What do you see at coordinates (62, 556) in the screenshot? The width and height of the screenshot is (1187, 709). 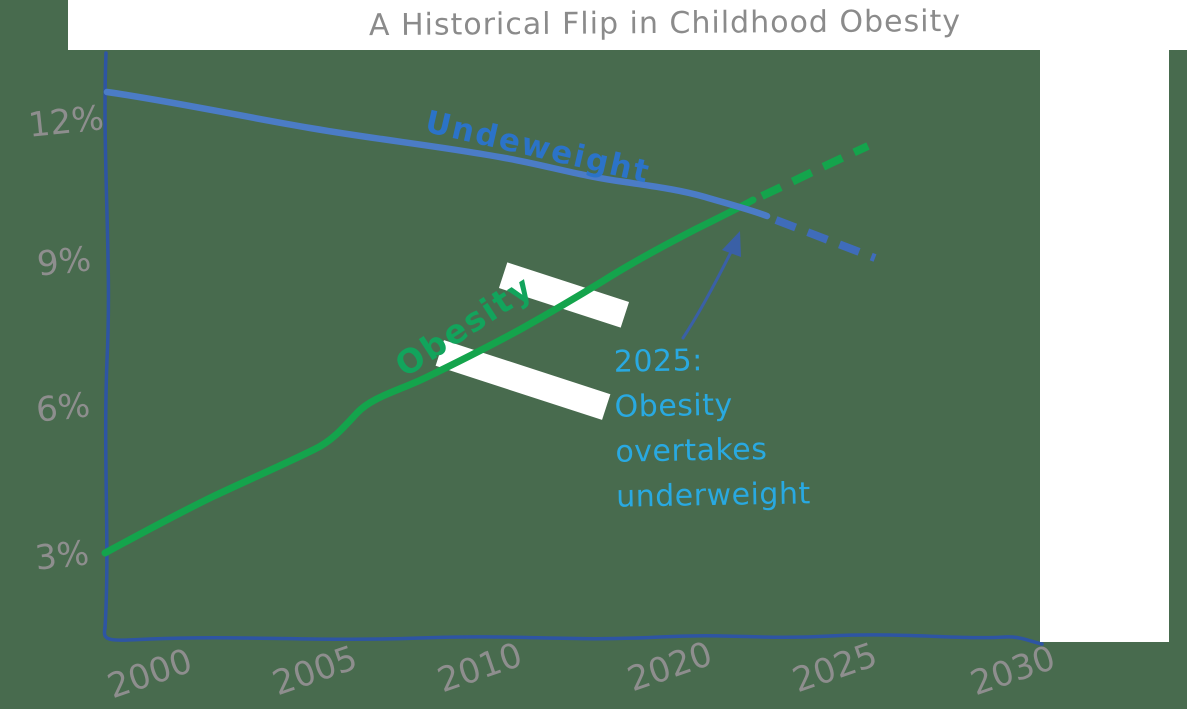 I see `y-tick-3: 3%` at bounding box center [62, 556].